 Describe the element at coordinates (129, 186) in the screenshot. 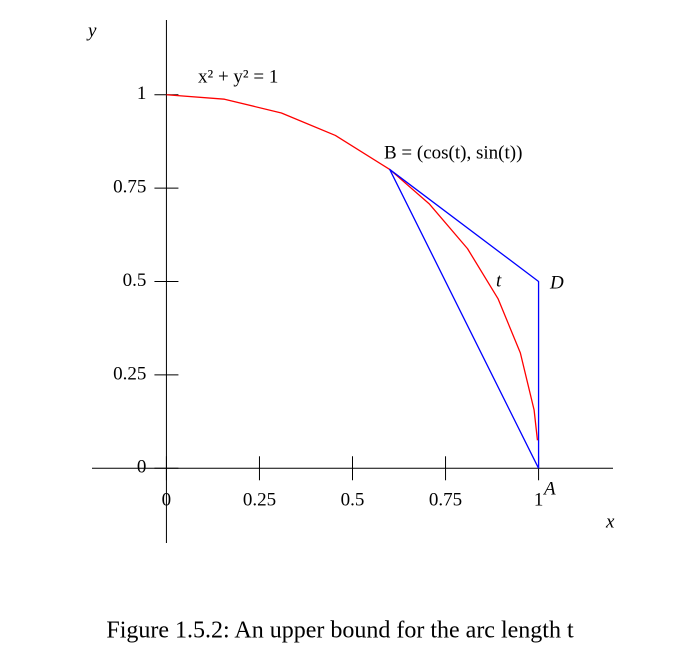

I see `y-tick-label: 0.75` at that location.